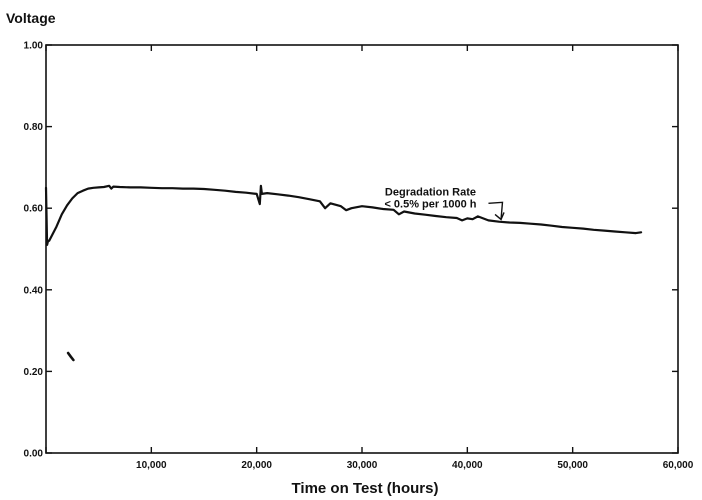 The image size is (702, 500). What do you see at coordinates (34, 290) in the screenshot?
I see `y-tick-label: 0.40` at bounding box center [34, 290].